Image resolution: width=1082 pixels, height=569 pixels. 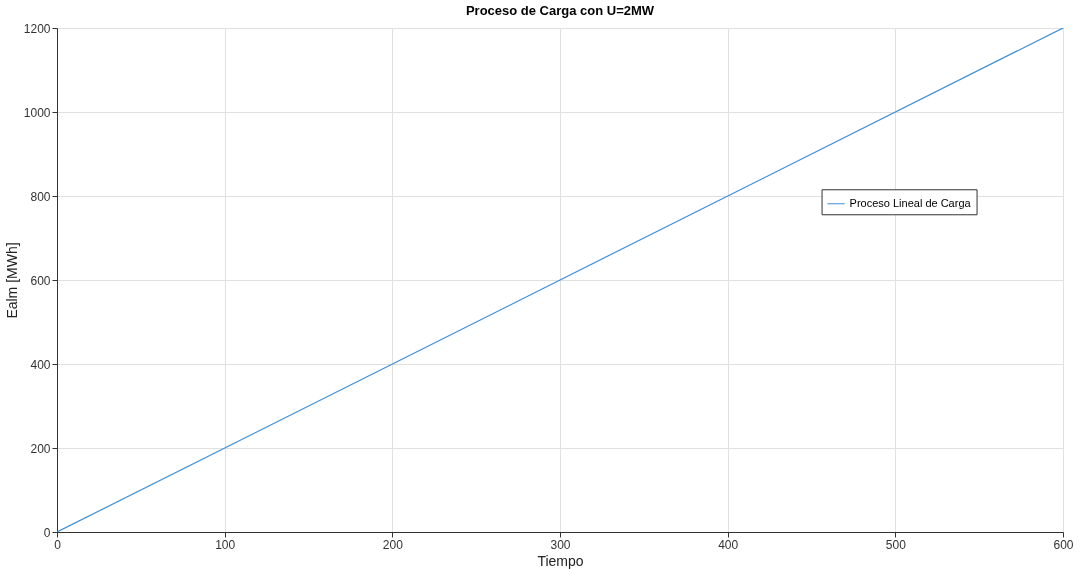 I want to click on x-tick-label: 200, so click(x=393, y=544).